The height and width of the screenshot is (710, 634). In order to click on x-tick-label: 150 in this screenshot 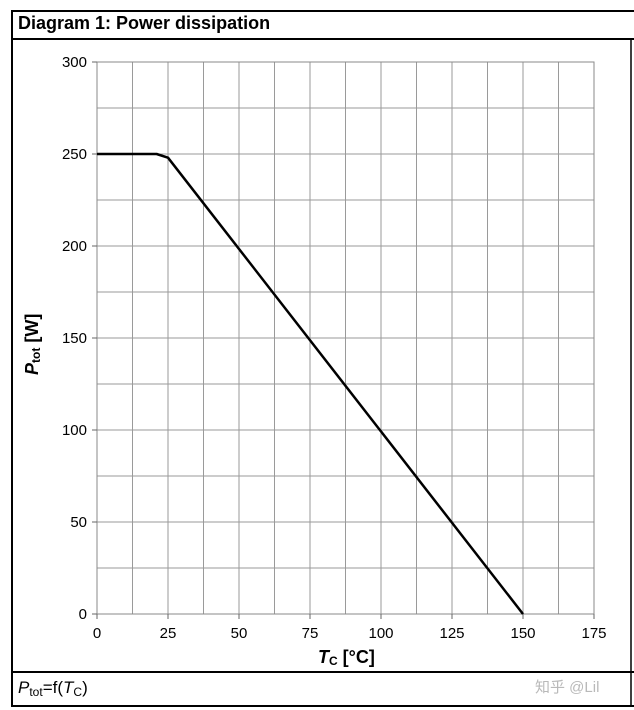, I will do `click(522, 633)`.